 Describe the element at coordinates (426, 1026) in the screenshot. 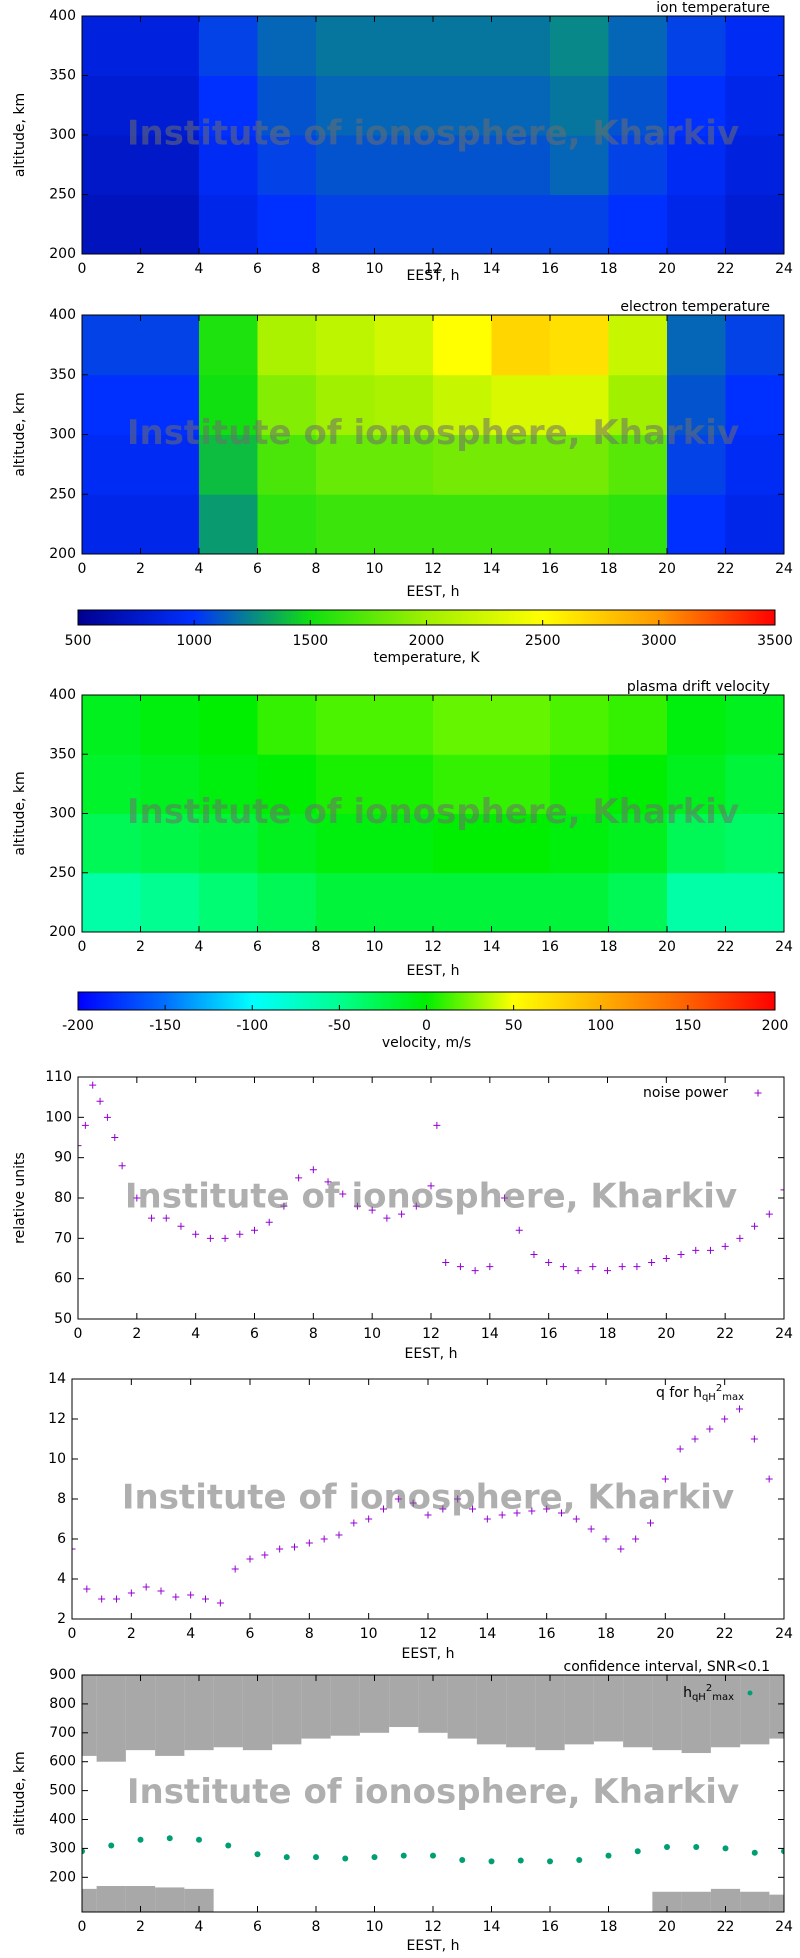

I see `colorbar-tick-label: 0` at that location.